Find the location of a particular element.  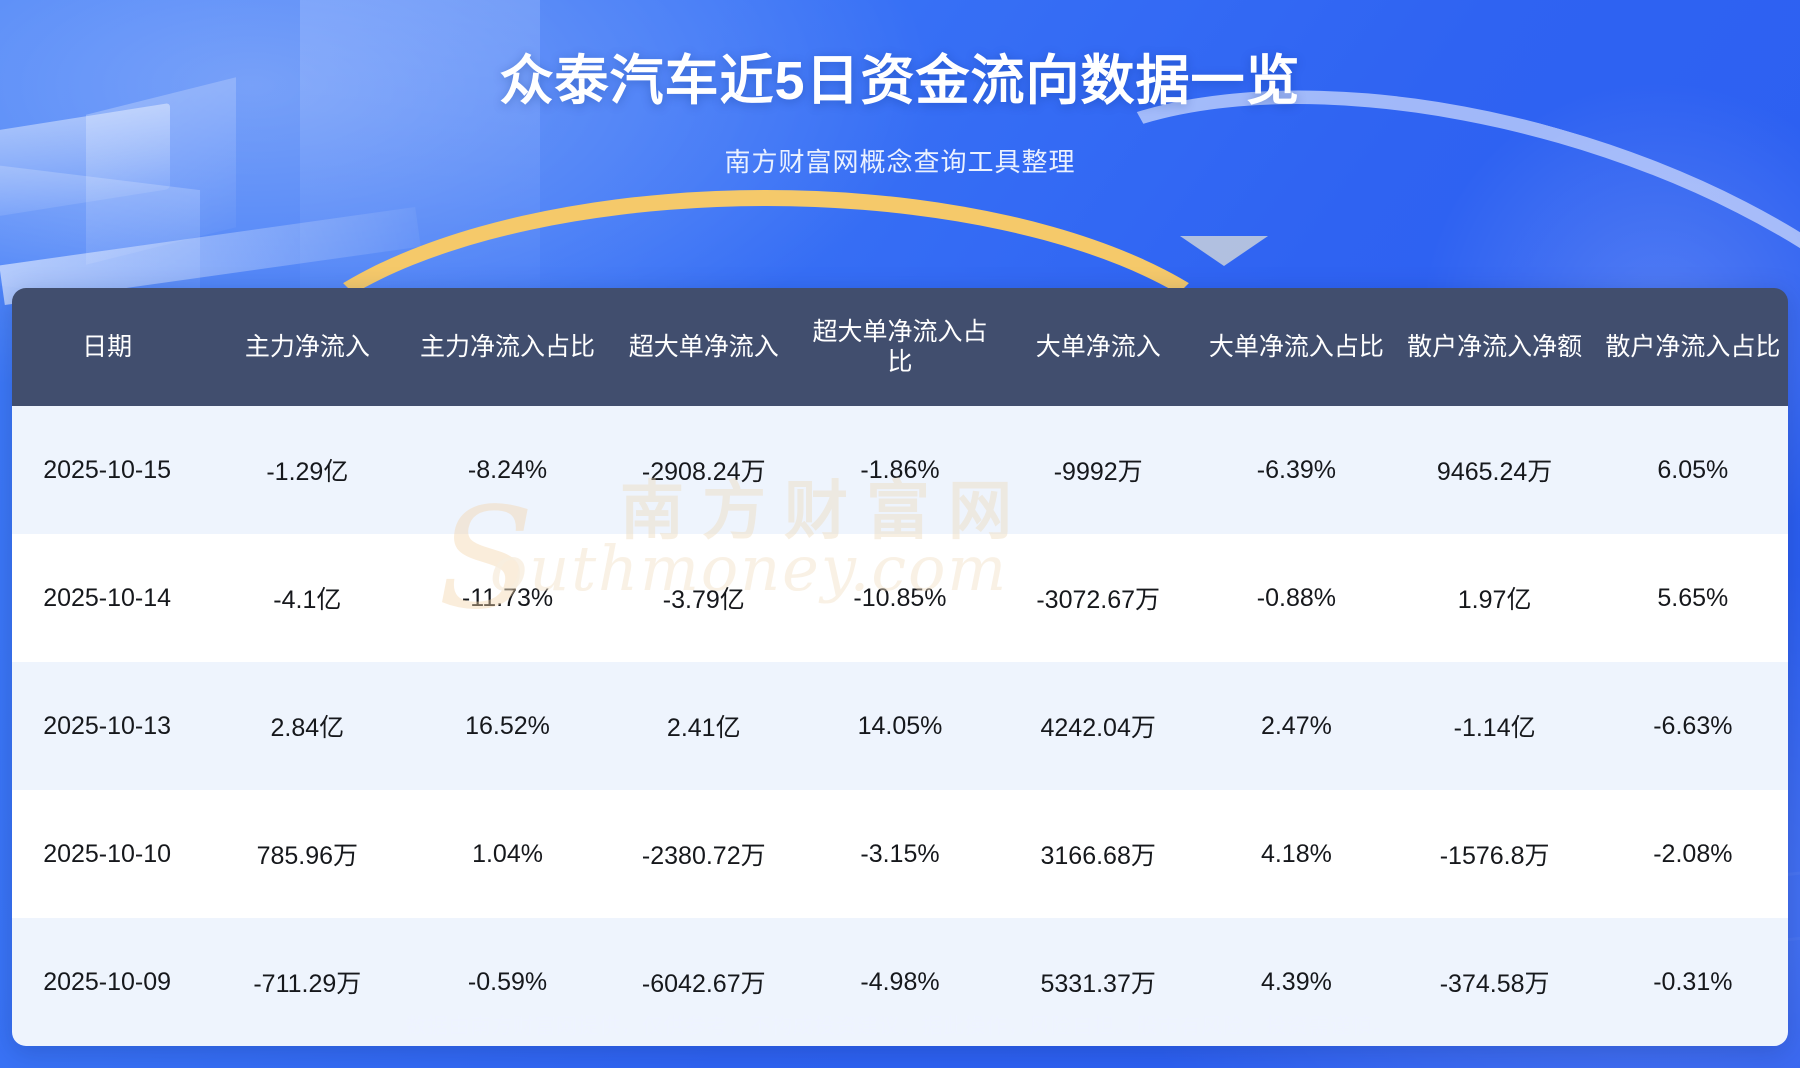

cell-big-pct: -6.39% is located at coordinates (1296, 469).